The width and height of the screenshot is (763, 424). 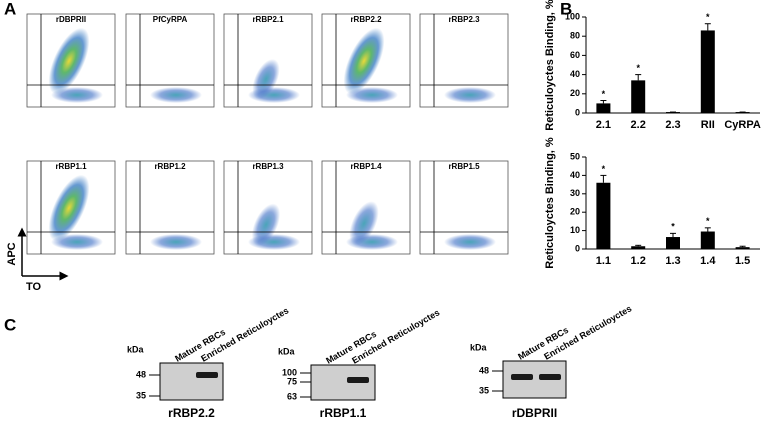 What do you see at coordinates (12, 253) in the screenshot?
I see `axis-label: APC` at bounding box center [12, 253].